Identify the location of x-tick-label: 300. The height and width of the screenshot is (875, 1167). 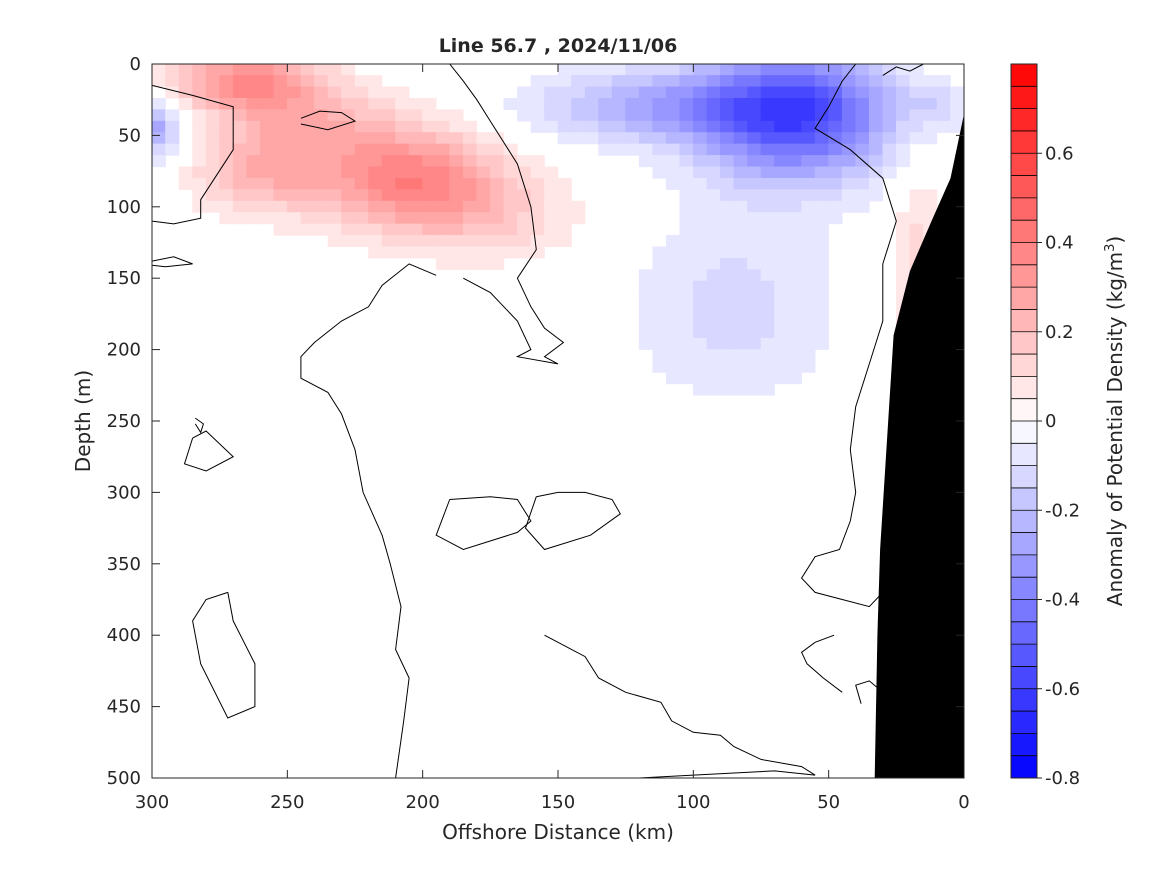
(152, 802).